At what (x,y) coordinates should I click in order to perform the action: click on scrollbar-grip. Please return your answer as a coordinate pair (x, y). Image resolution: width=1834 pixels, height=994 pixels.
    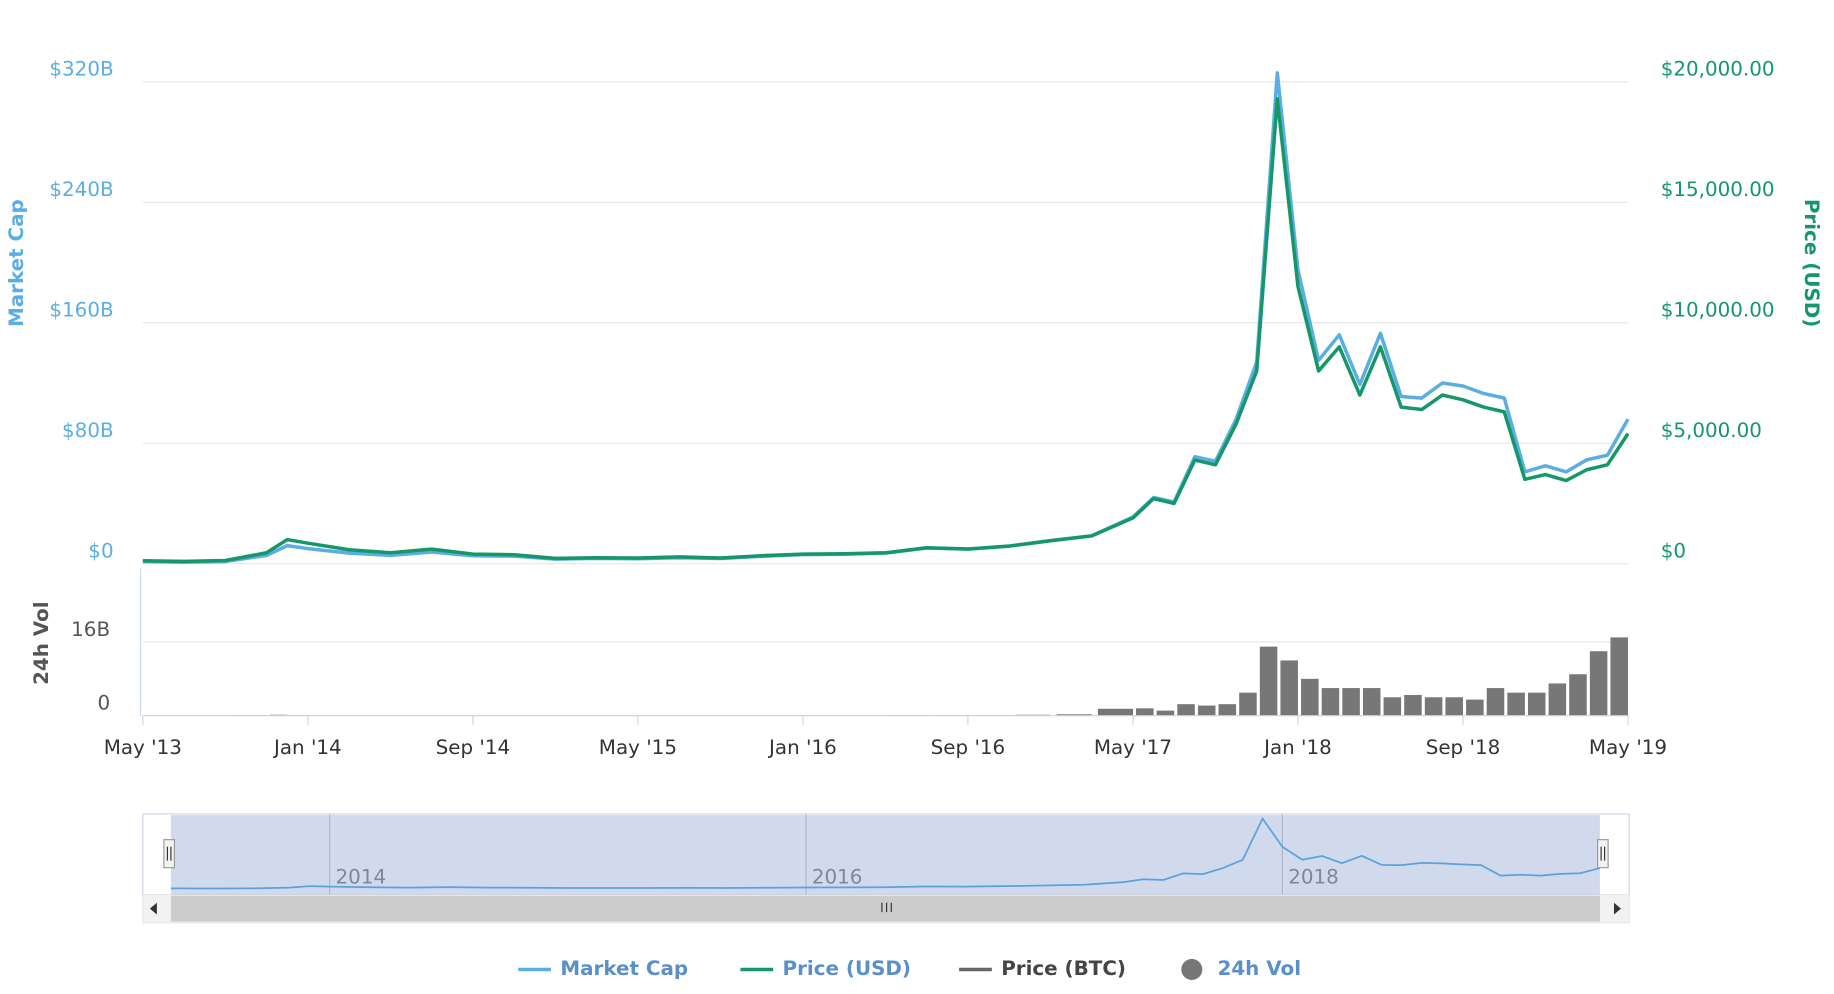
    Looking at the image, I should click on (886, 907).